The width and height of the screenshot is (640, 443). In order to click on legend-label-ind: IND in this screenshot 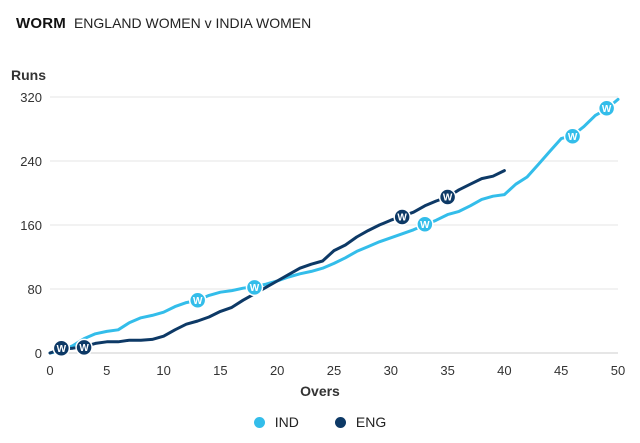, I will do `click(286, 422)`.